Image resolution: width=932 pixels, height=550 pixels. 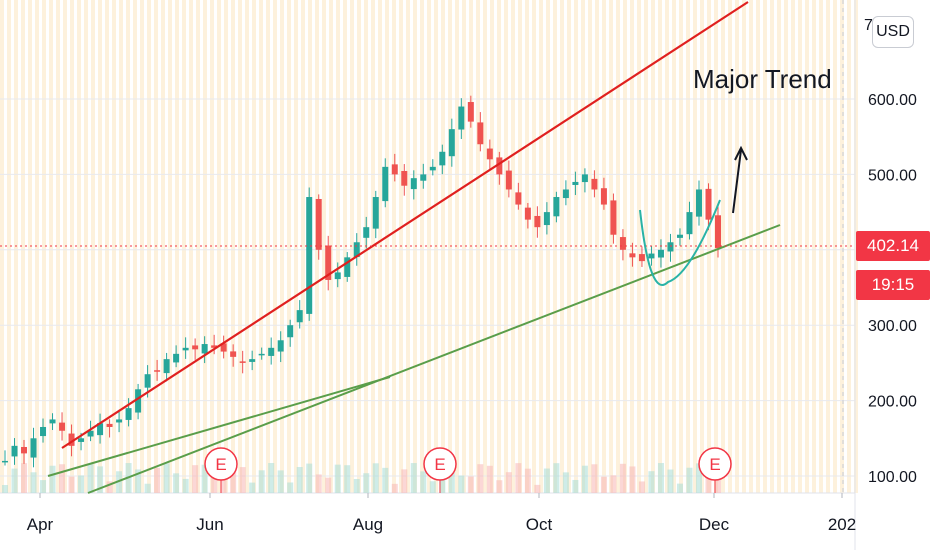 I want to click on countdown-label: 19:15, so click(x=893, y=285).